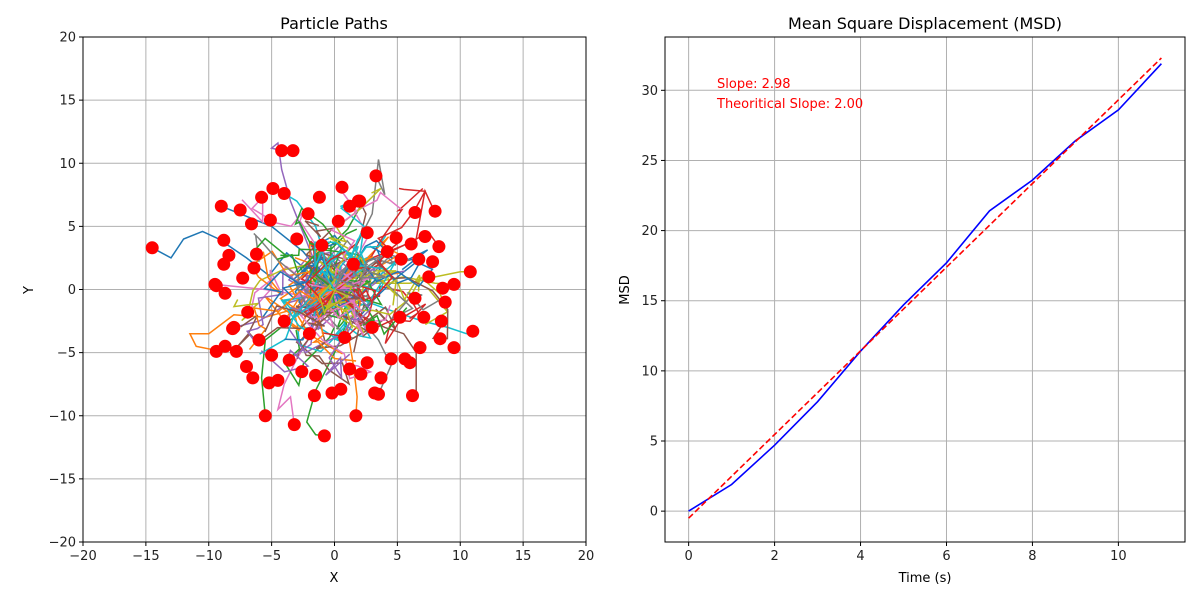  I want to click on y-tick-label: 5, so click(72, 227).